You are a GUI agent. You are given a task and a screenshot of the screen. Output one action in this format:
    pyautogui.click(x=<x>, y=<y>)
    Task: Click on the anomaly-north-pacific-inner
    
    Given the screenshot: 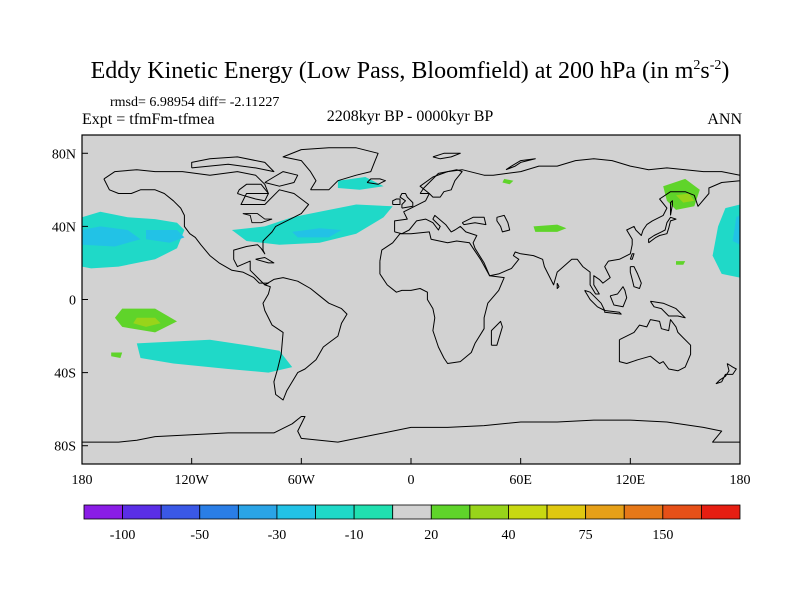 What is the action you would take?
    pyautogui.click(x=165, y=236)
    